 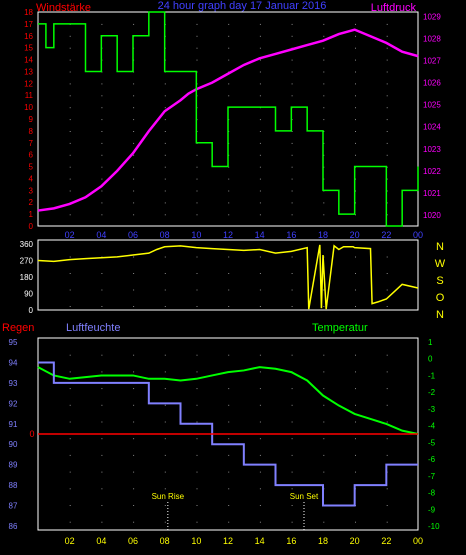 What do you see at coordinates (31, 119) in the screenshot?
I see `left-tick-label: 9` at bounding box center [31, 119].